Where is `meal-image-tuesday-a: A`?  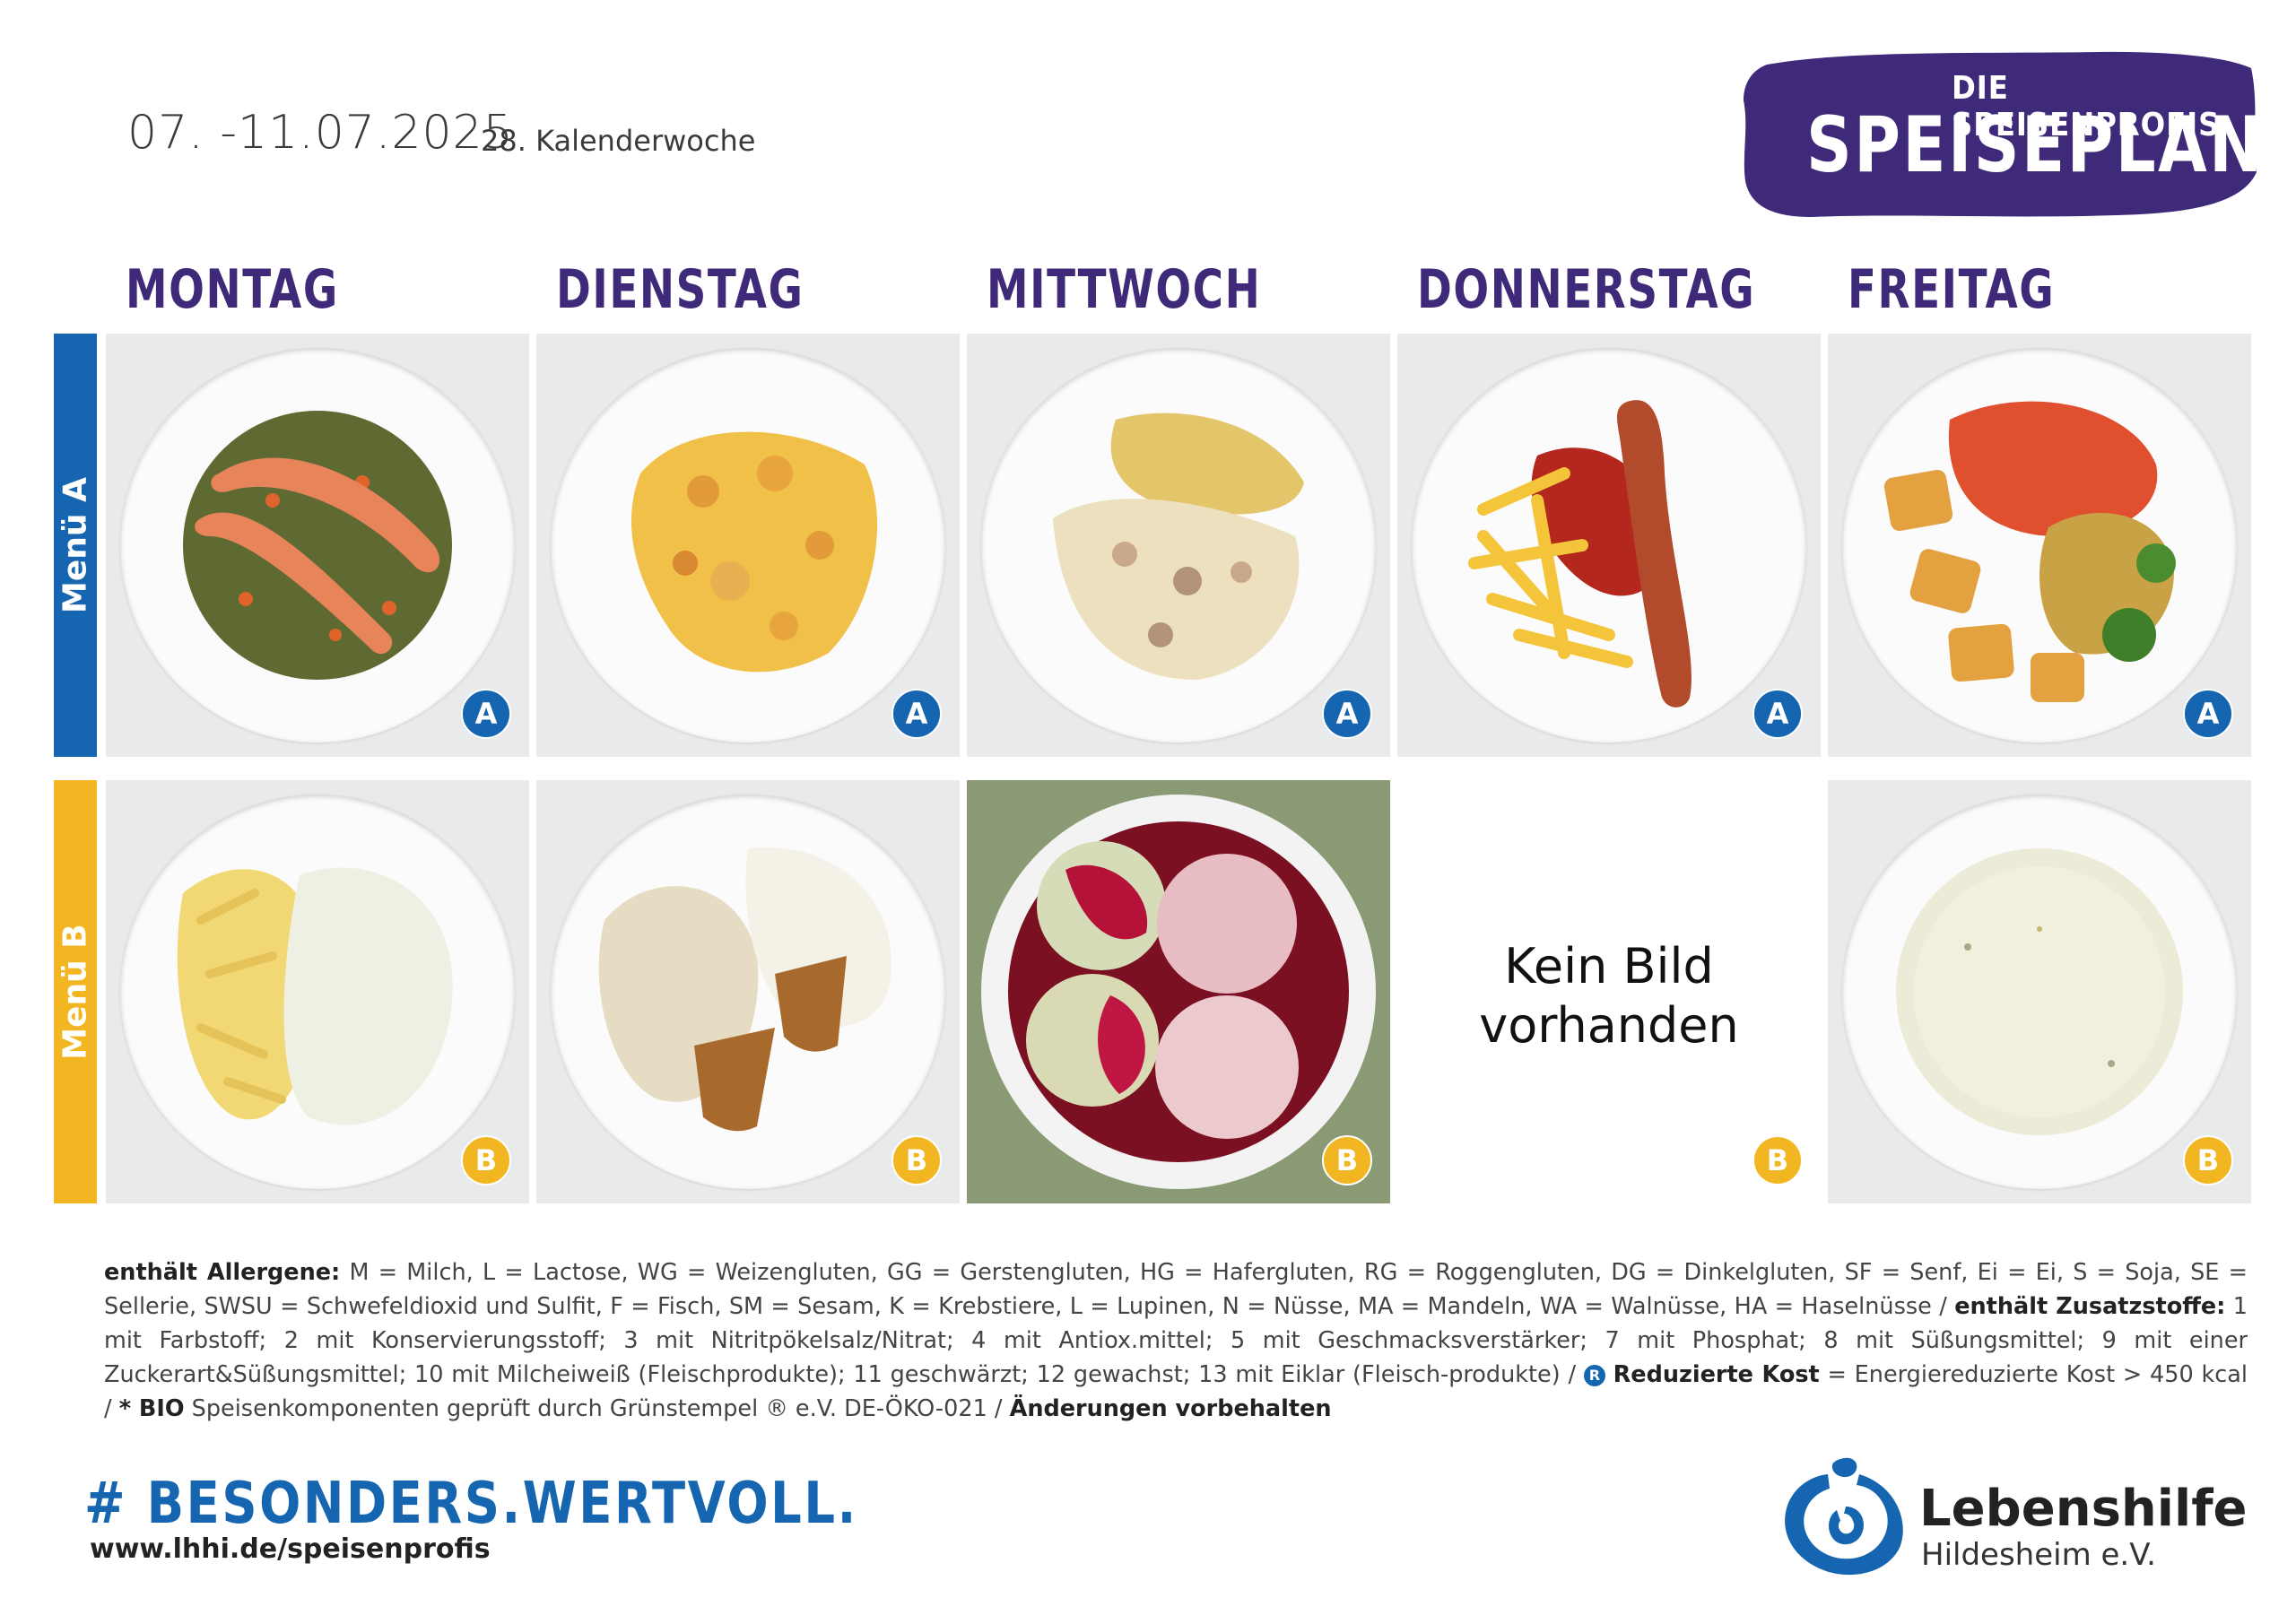
meal-image-tuesday-a: A is located at coordinates (748, 545).